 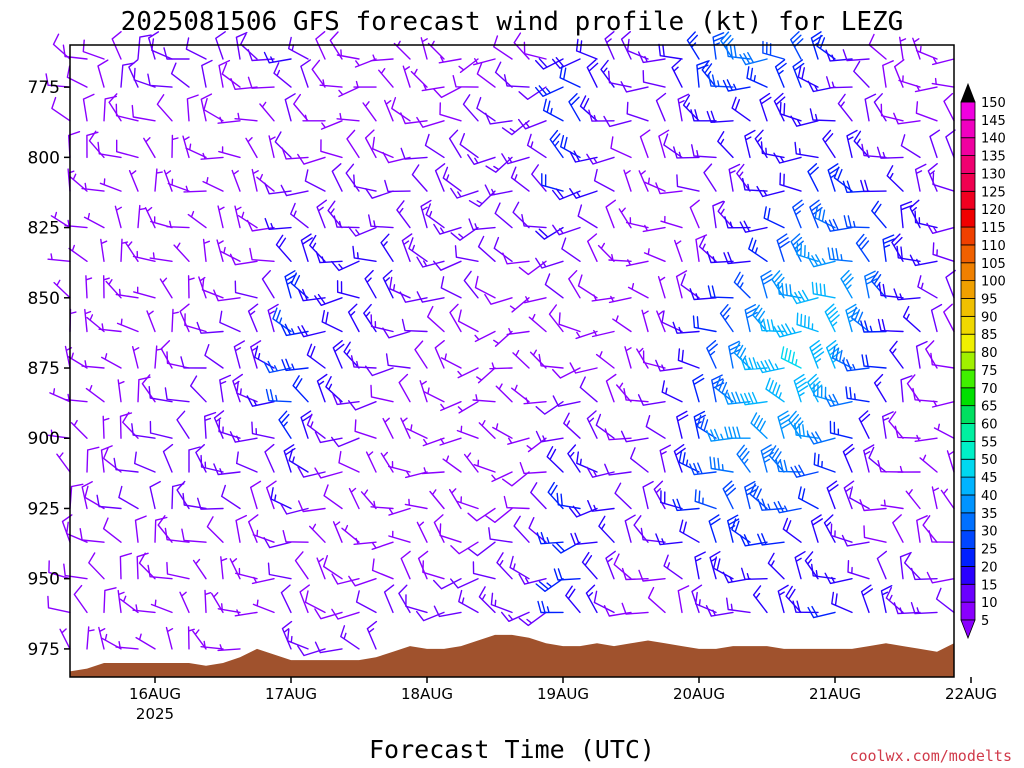 What do you see at coordinates (49, 369) in the screenshot?
I see `y-axis-ticks: 775 800 825 850 875 900 925 950 975` at bounding box center [49, 369].